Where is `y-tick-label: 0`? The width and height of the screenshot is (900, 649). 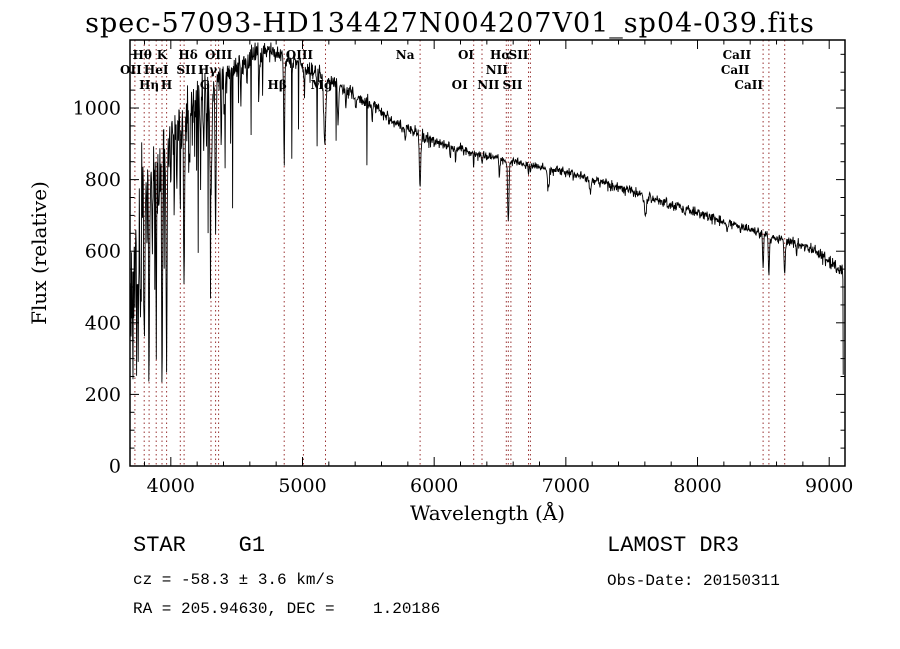
y-tick-label: 0 is located at coordinates (115, 467).